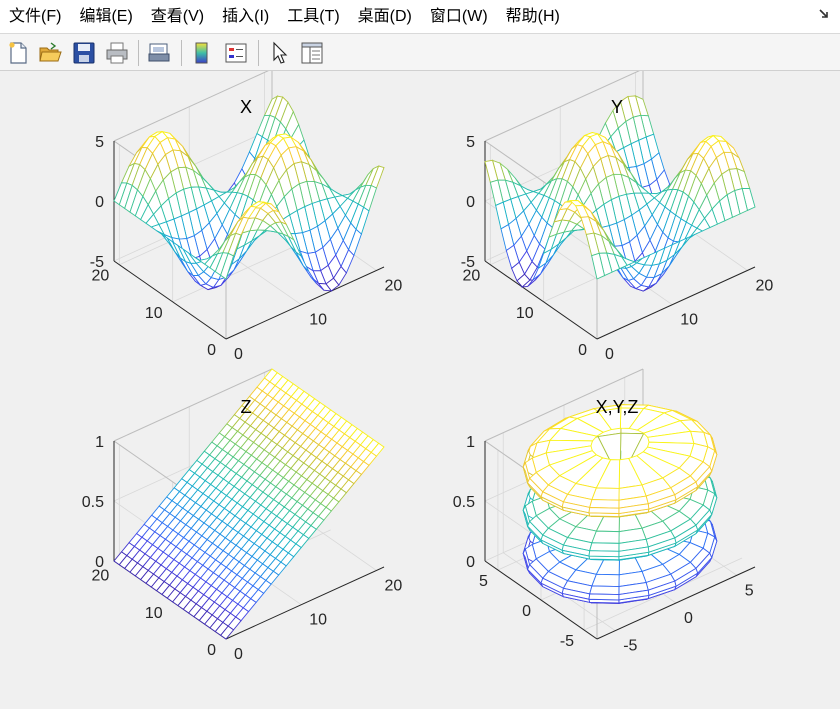 The image size is (840, 709). Describe the element at coordinates (458, 16) in the screenshot. I see `menu-window: 窗口(W)` at that location.